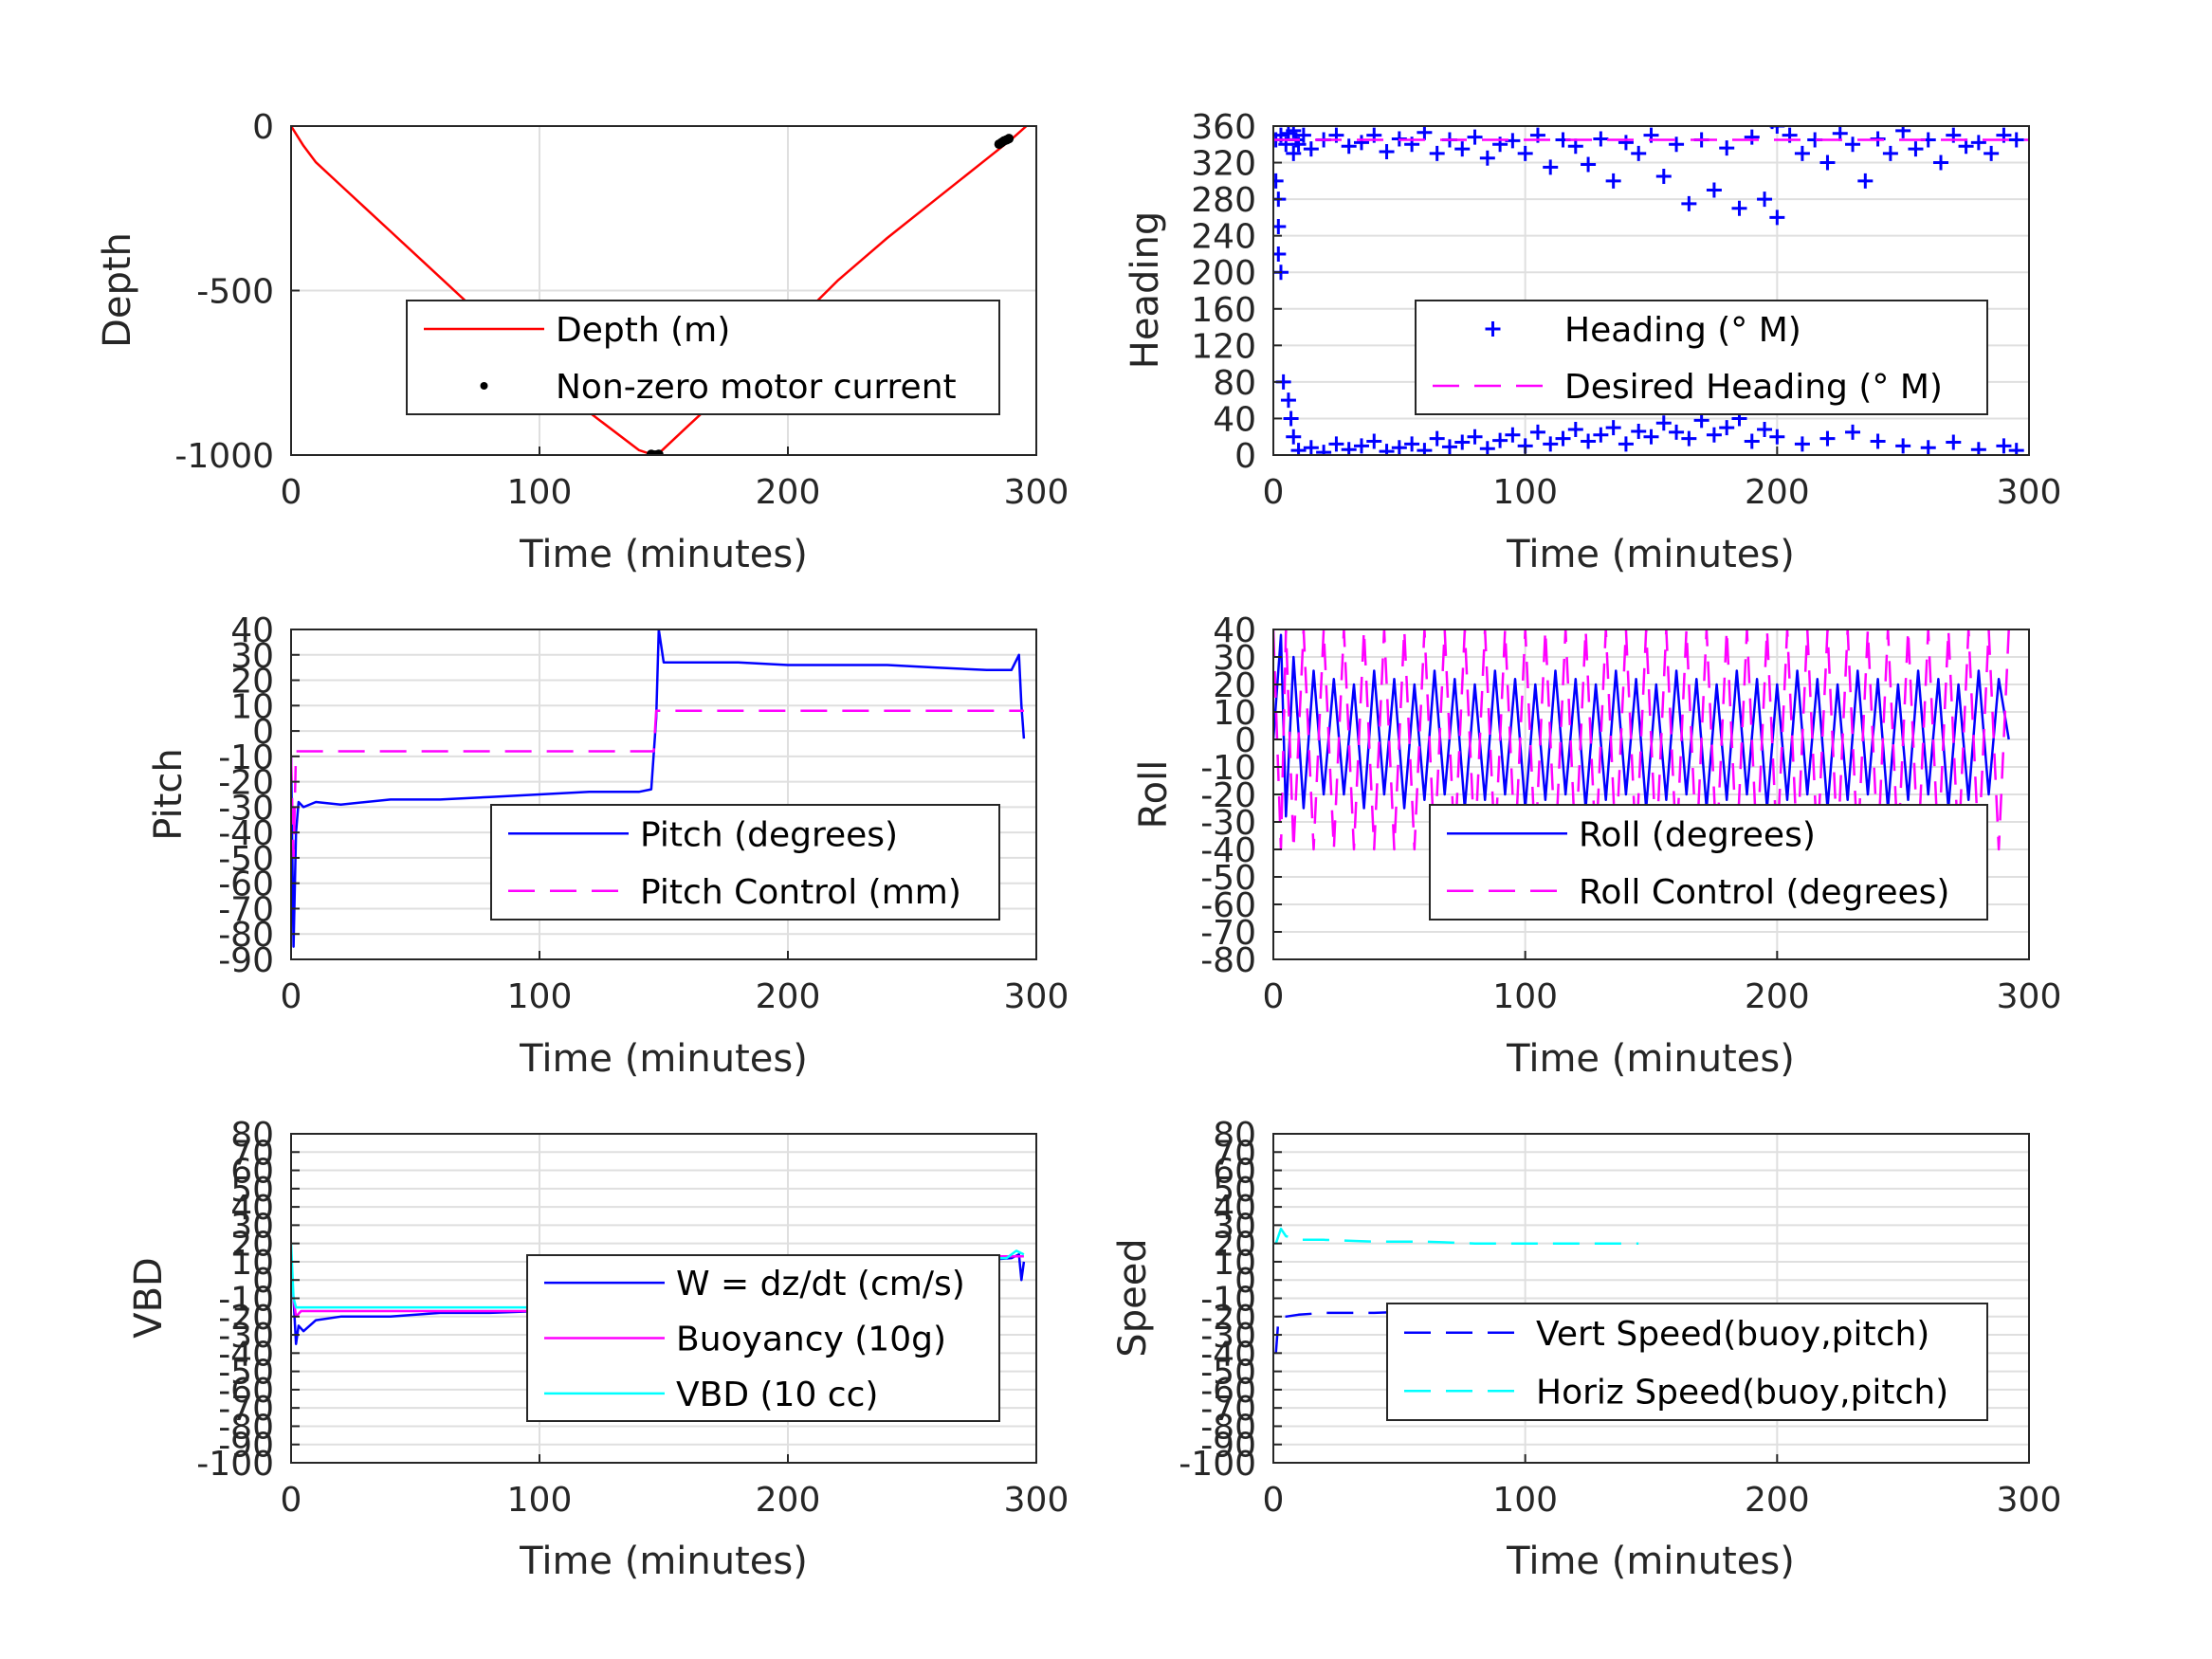 The width and height of the screenshot is (2212, 1659). What do you see at coordinates (1234, 685) in the screenshot?
I see `ytick-label-roll-10: 20` at bounding box center [1234, 685].